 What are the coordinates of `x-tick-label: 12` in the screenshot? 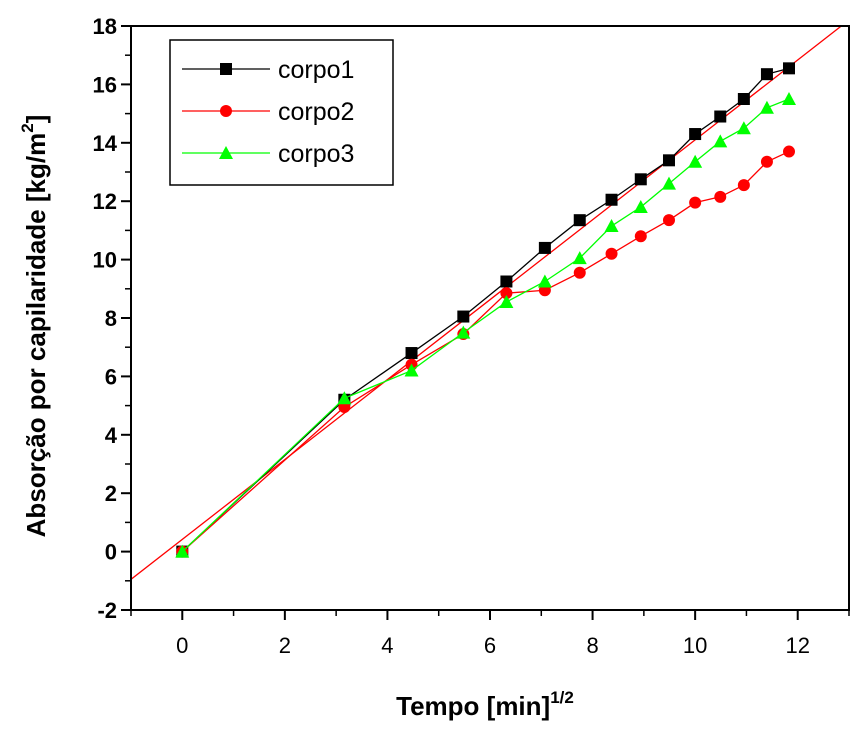 It's located at (797, 645).